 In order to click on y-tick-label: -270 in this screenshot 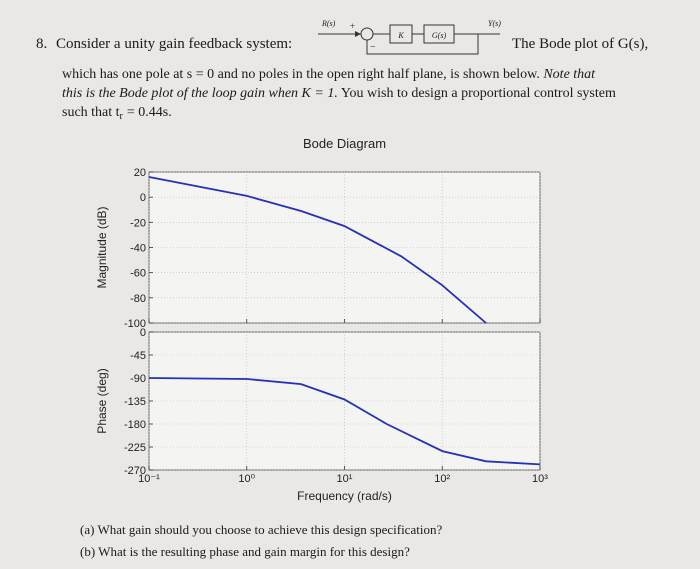, I will do `click(135, 471)`.